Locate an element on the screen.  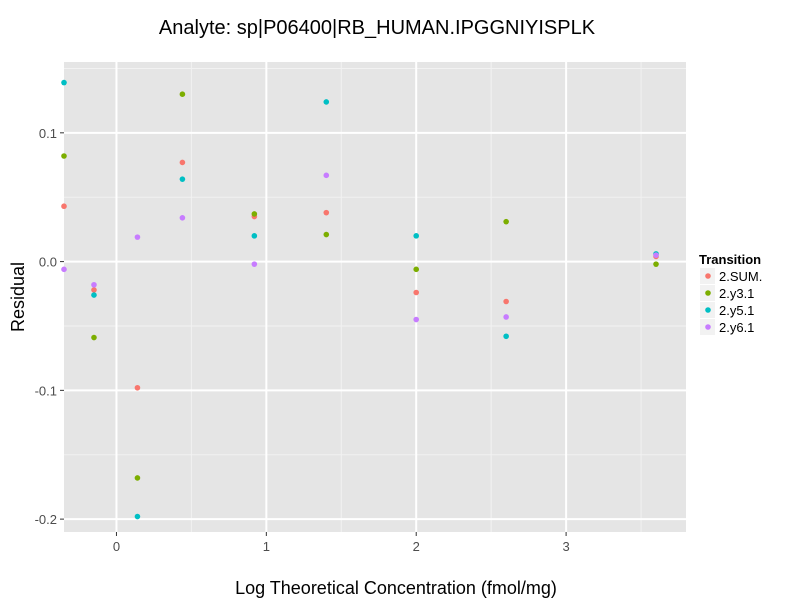
legend-title: Transition is located at coordinates (730, 259).